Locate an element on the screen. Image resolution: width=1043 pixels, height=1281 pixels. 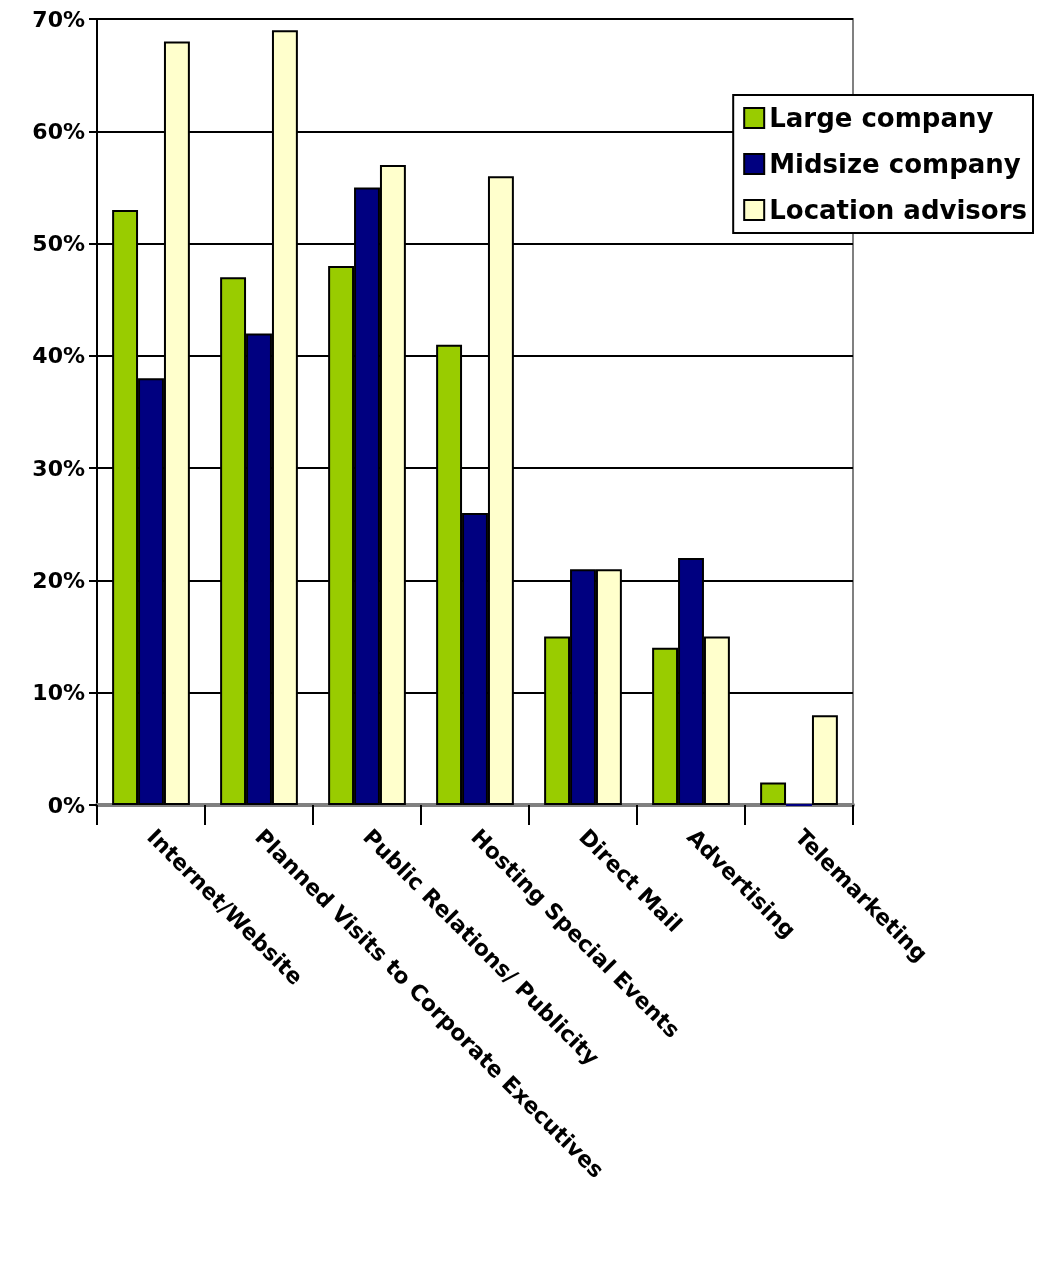
y-tick-label: 40% is located at coordinates (58, 356).